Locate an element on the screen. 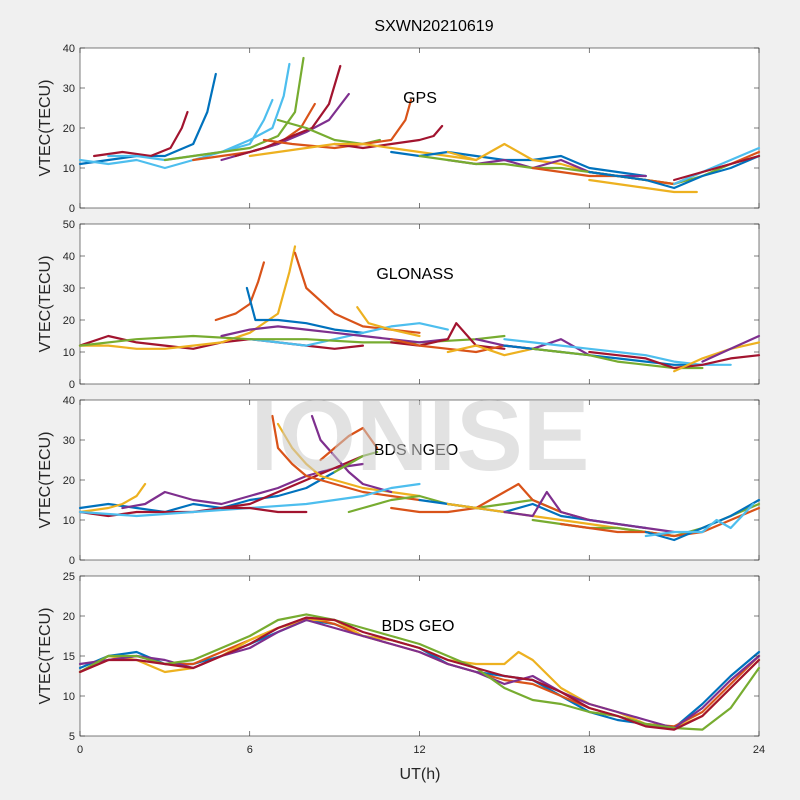  y-tick-label: 25 is located at coordinates (69, 577).